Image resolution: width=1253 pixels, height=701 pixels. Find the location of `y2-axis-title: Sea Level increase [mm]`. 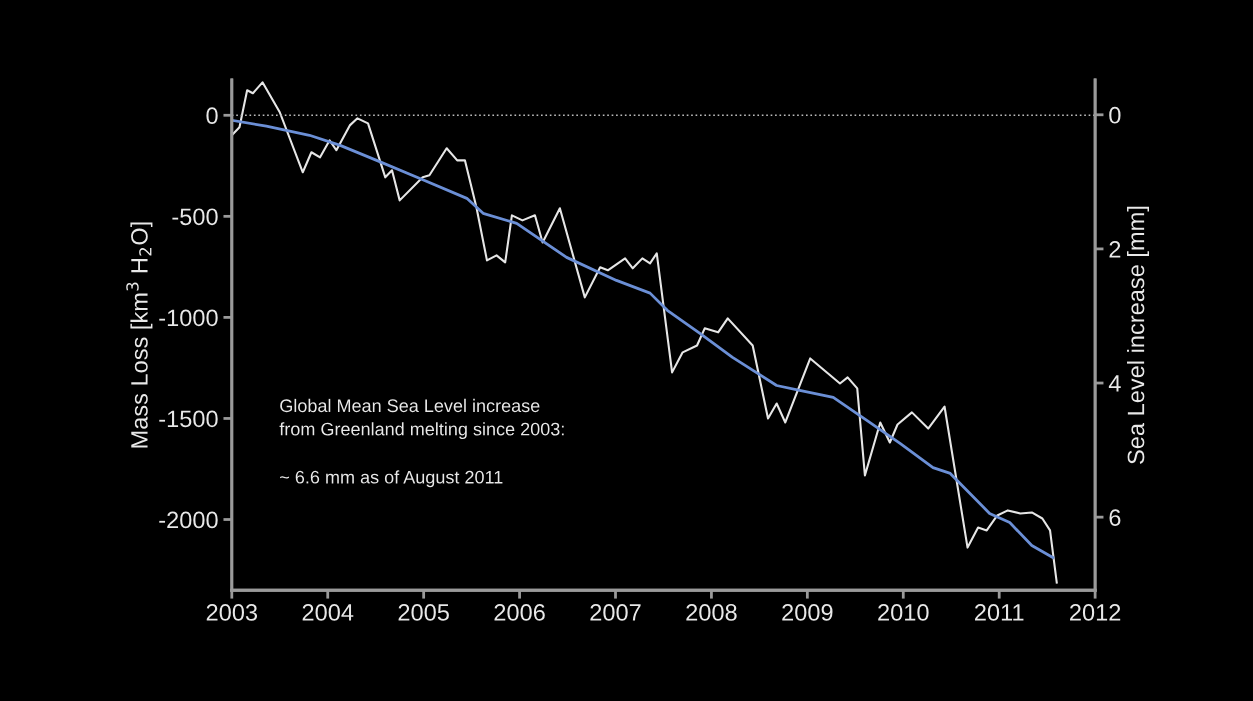

y2-axis-title: Sea Level increase [mm] is located at coordinates (1138, 335).